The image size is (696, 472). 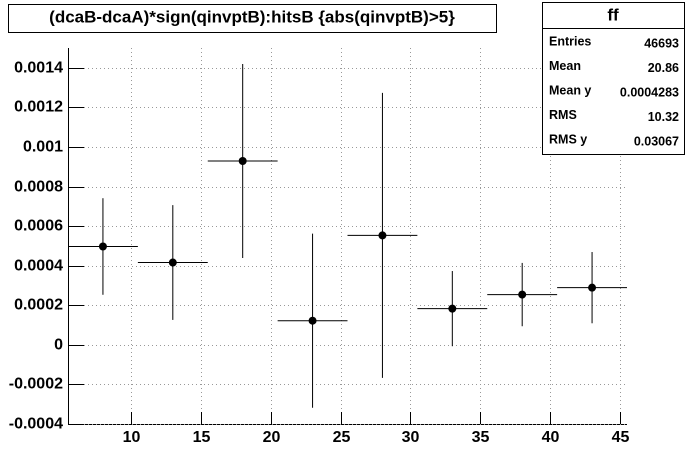 I want to click on y-tick-label: 0, so click(x=58, y=345).